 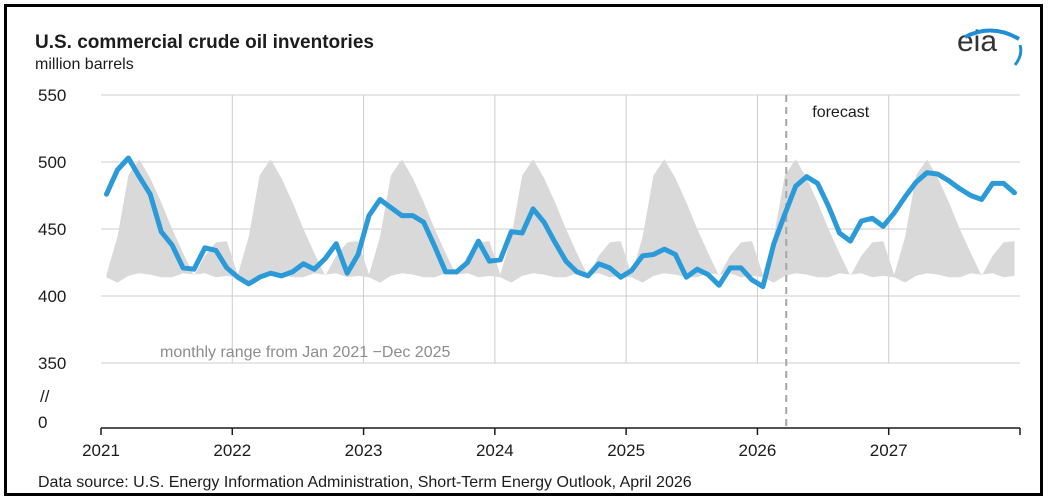 What do you see at coordinates (42, 422) in the screenshot?
I see `y-tick-zero: 0` at bounding box center [42, 422].